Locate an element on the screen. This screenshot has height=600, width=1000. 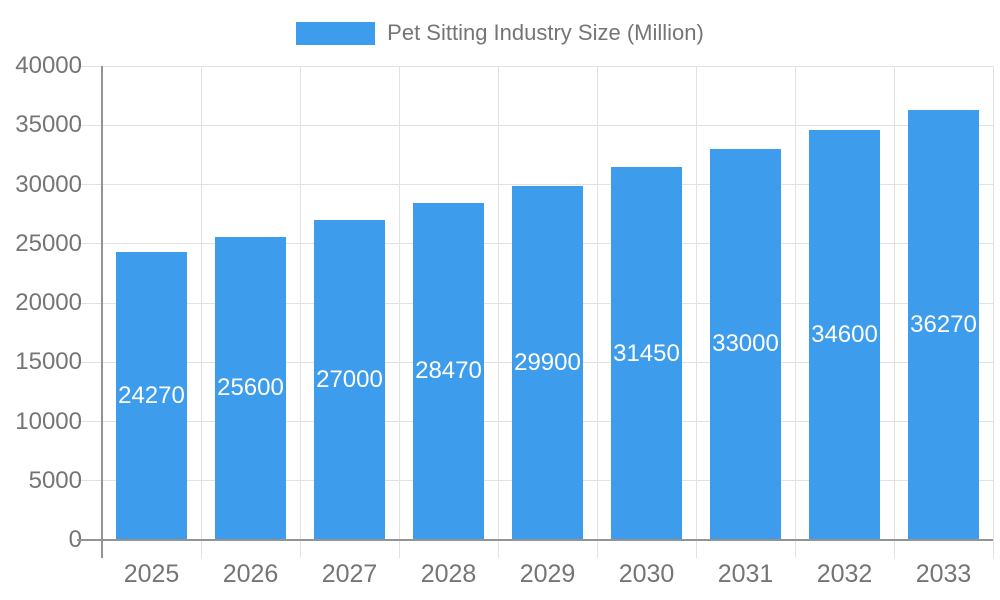
legend-swatch is located at coordinates (336, 33).